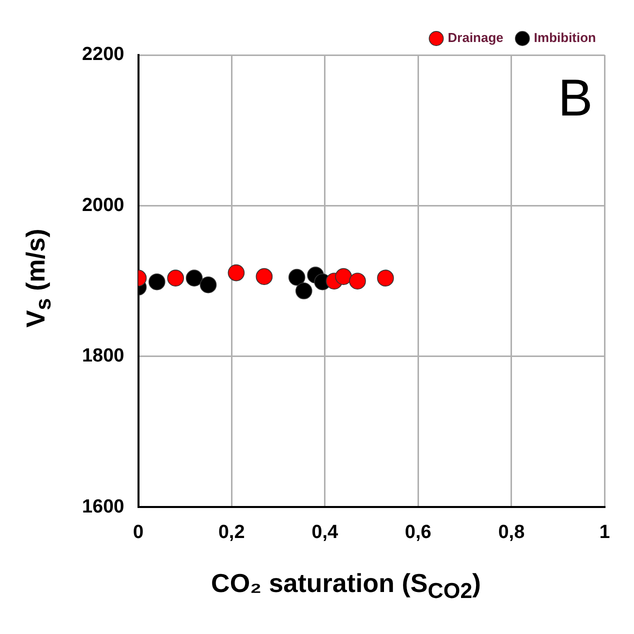 The height and width of the screenshot is (634, 634). I want to click on x-tick-label: 0,4, so click(325, 532).